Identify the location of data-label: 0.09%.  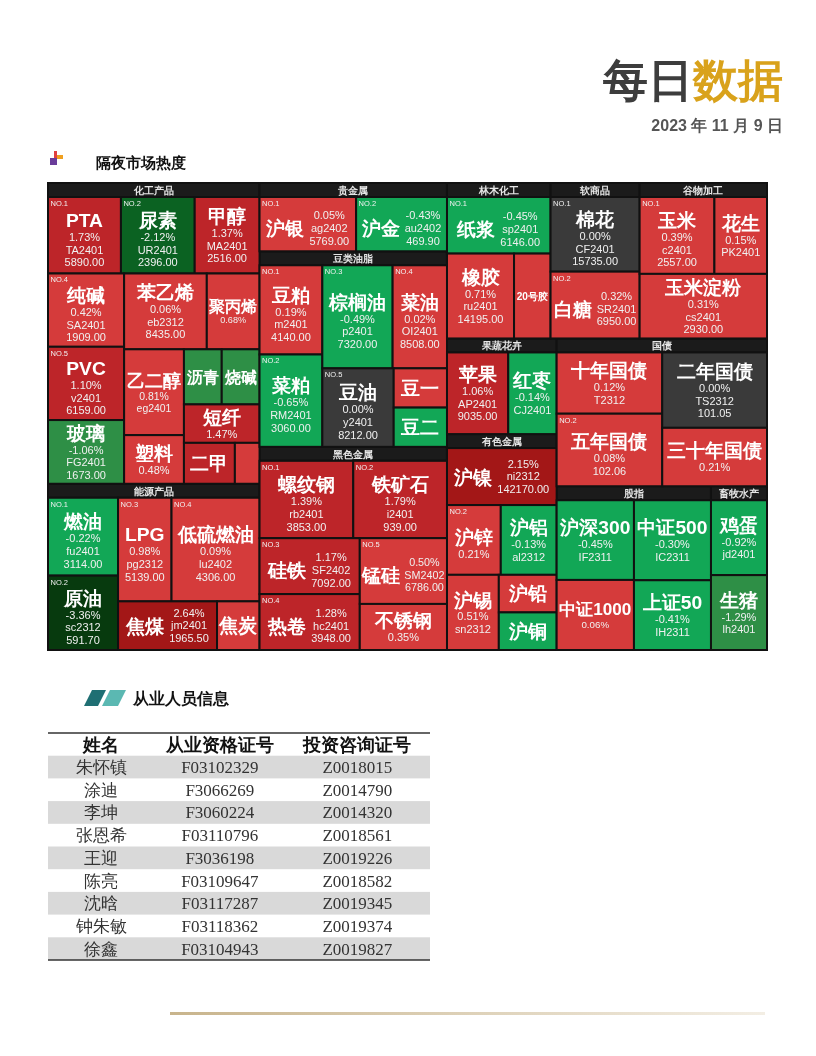
(215, 551).